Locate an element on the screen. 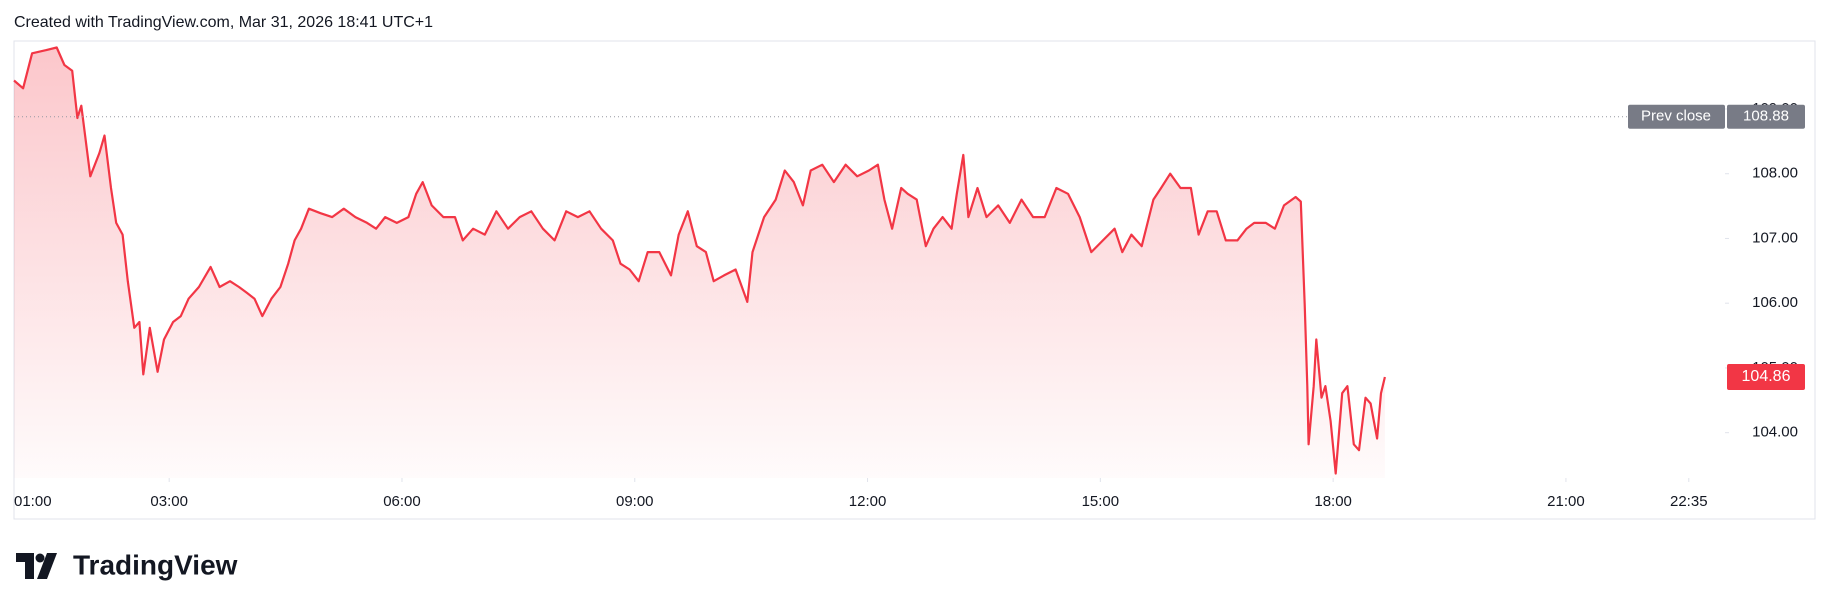 The width and height of the screenshot is (1830, 611). y-tick-label: 107.00 is located at coordinates (1775, 237).